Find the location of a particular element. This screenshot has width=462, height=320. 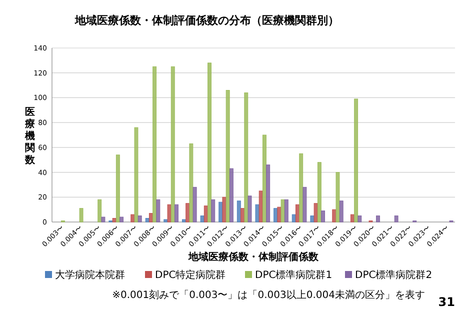

legend-label: DPC特定病院群 is located at coordinates (190, 275).